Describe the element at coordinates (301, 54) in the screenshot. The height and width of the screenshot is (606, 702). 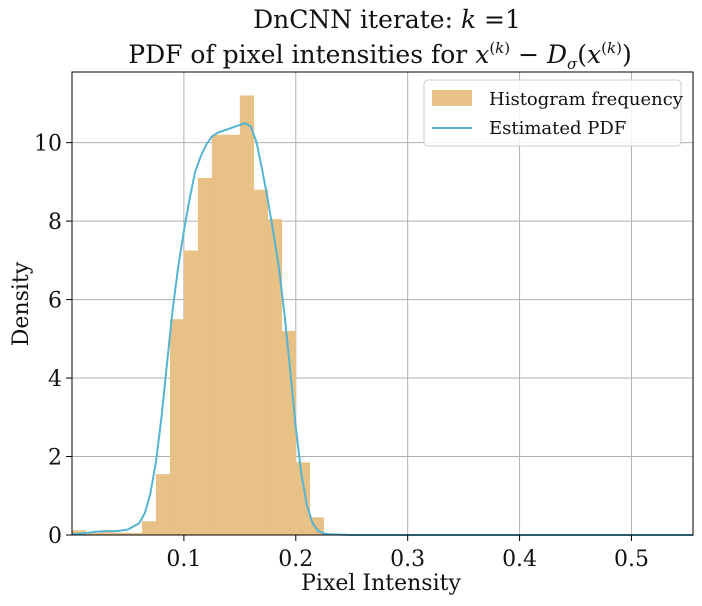
I see `title2-text: PDF of pixel intensities for` at that location.